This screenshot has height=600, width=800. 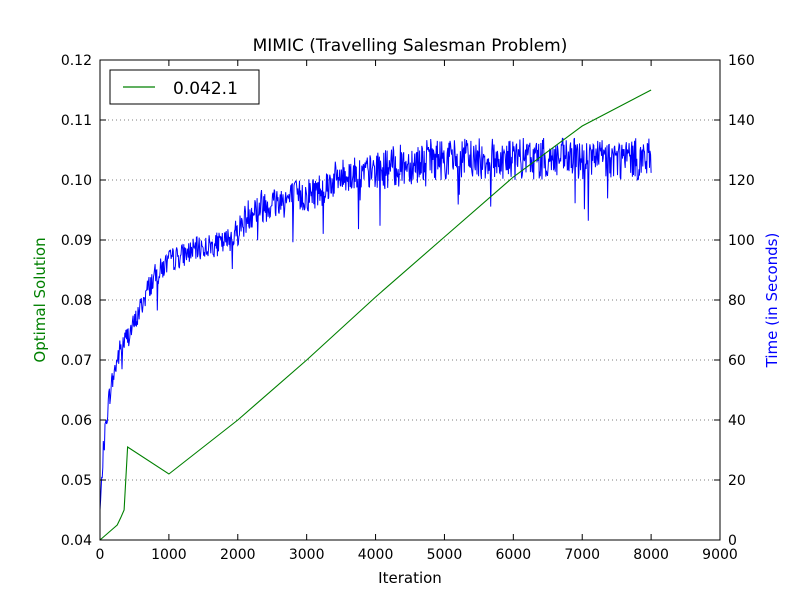 What do you see at coordinates (737, 361) in the screenshot?
I see `y-tick-label-right: 60` at bounding box center [737, 361].